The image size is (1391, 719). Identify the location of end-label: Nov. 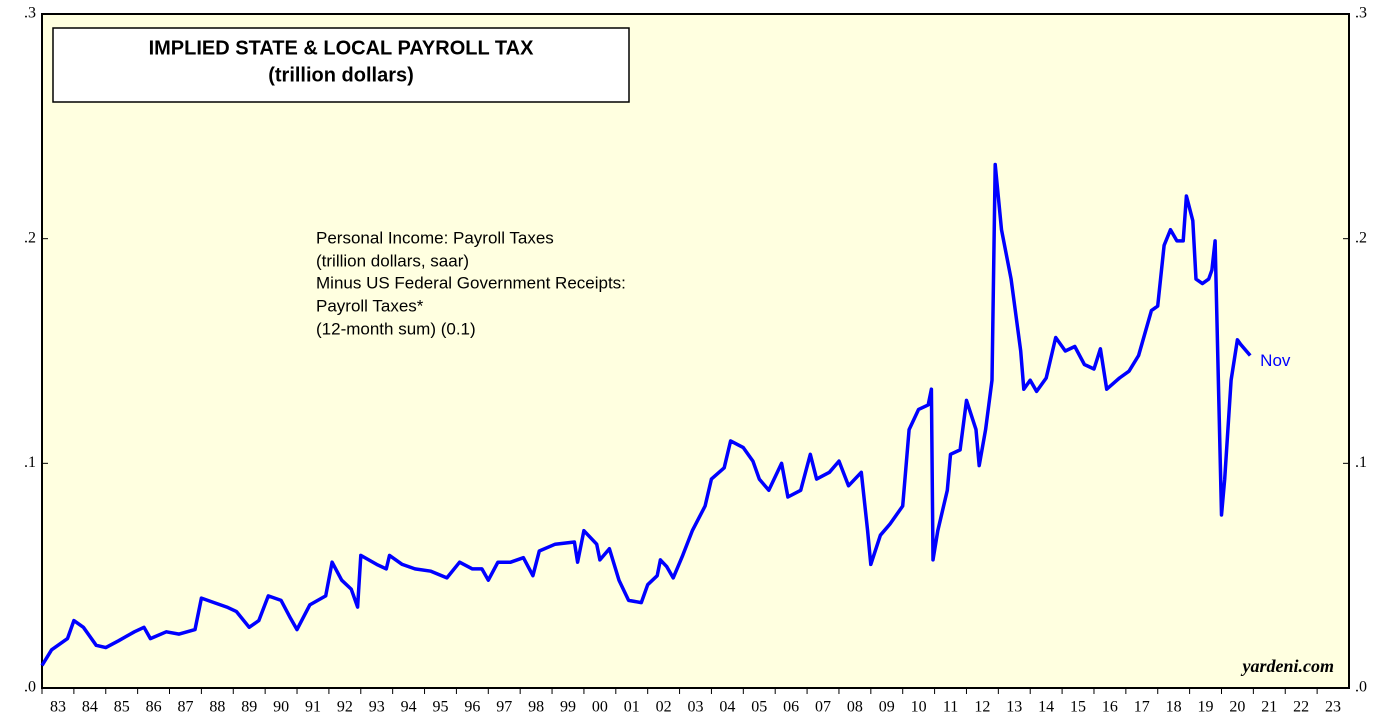
(1275, 360).